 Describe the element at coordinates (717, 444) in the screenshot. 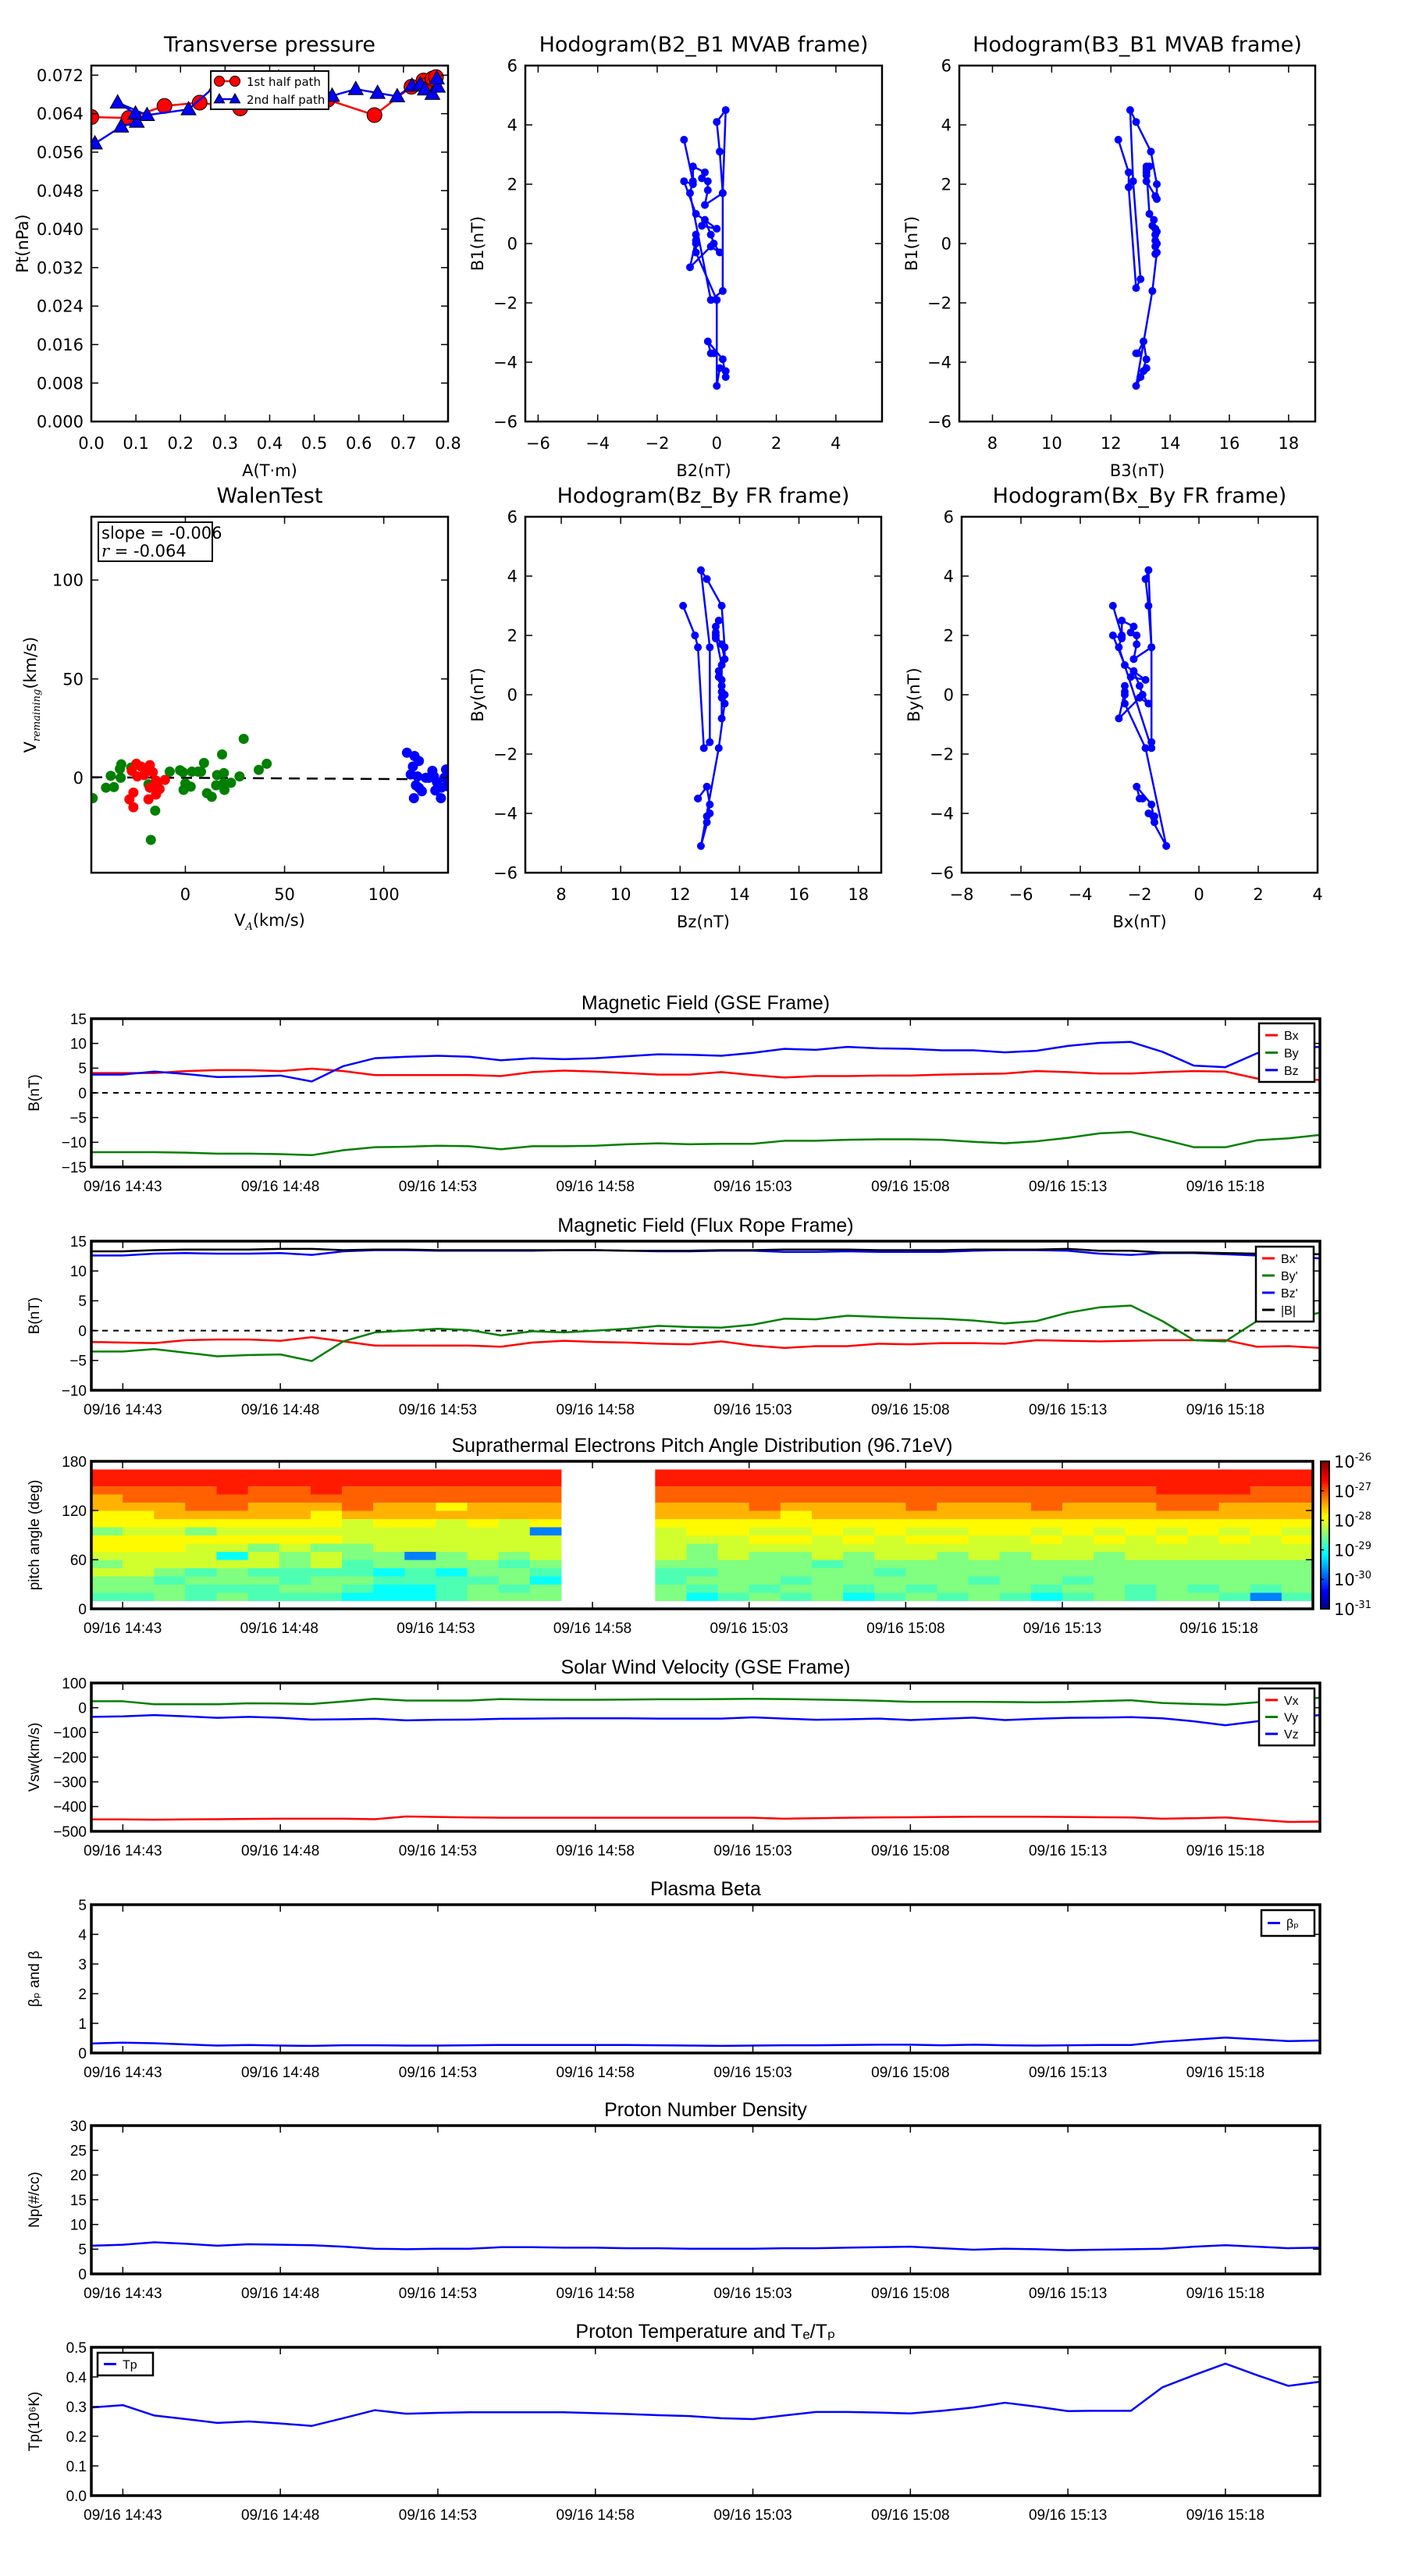

I see `x-tick-label: 0` at that location.